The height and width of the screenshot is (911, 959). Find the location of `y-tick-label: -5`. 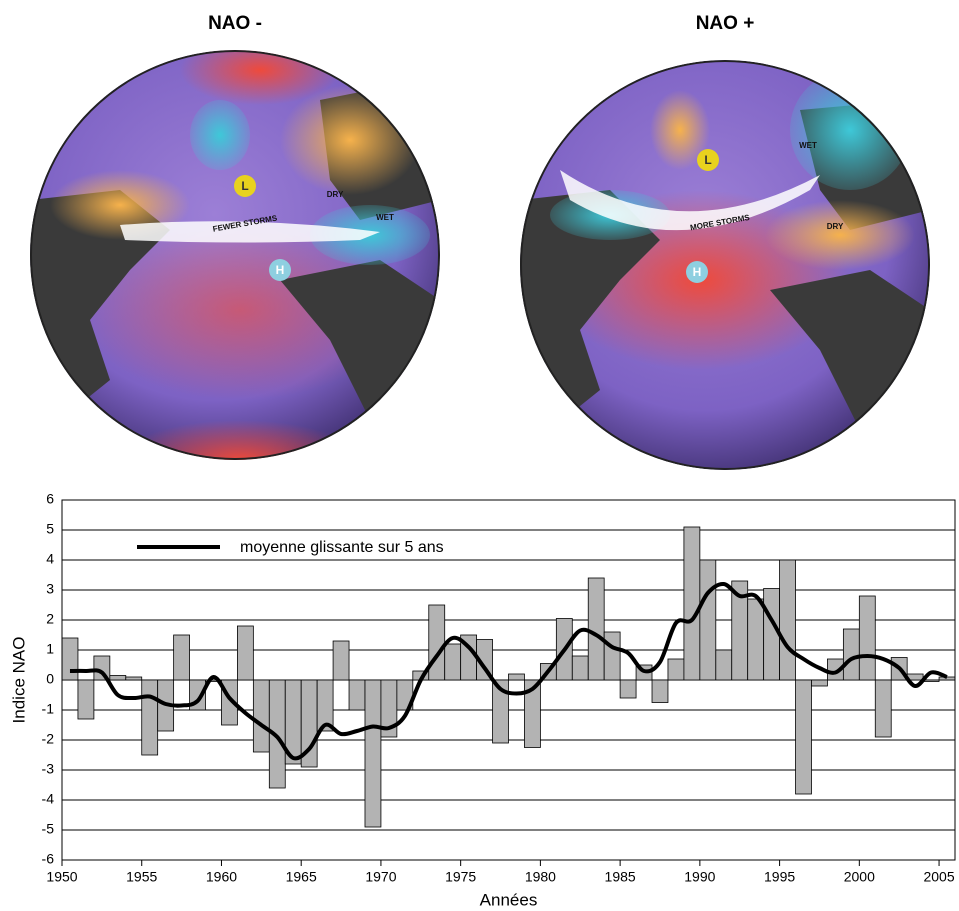

y-tick-label: -5 is located at coordinates (48, 829).